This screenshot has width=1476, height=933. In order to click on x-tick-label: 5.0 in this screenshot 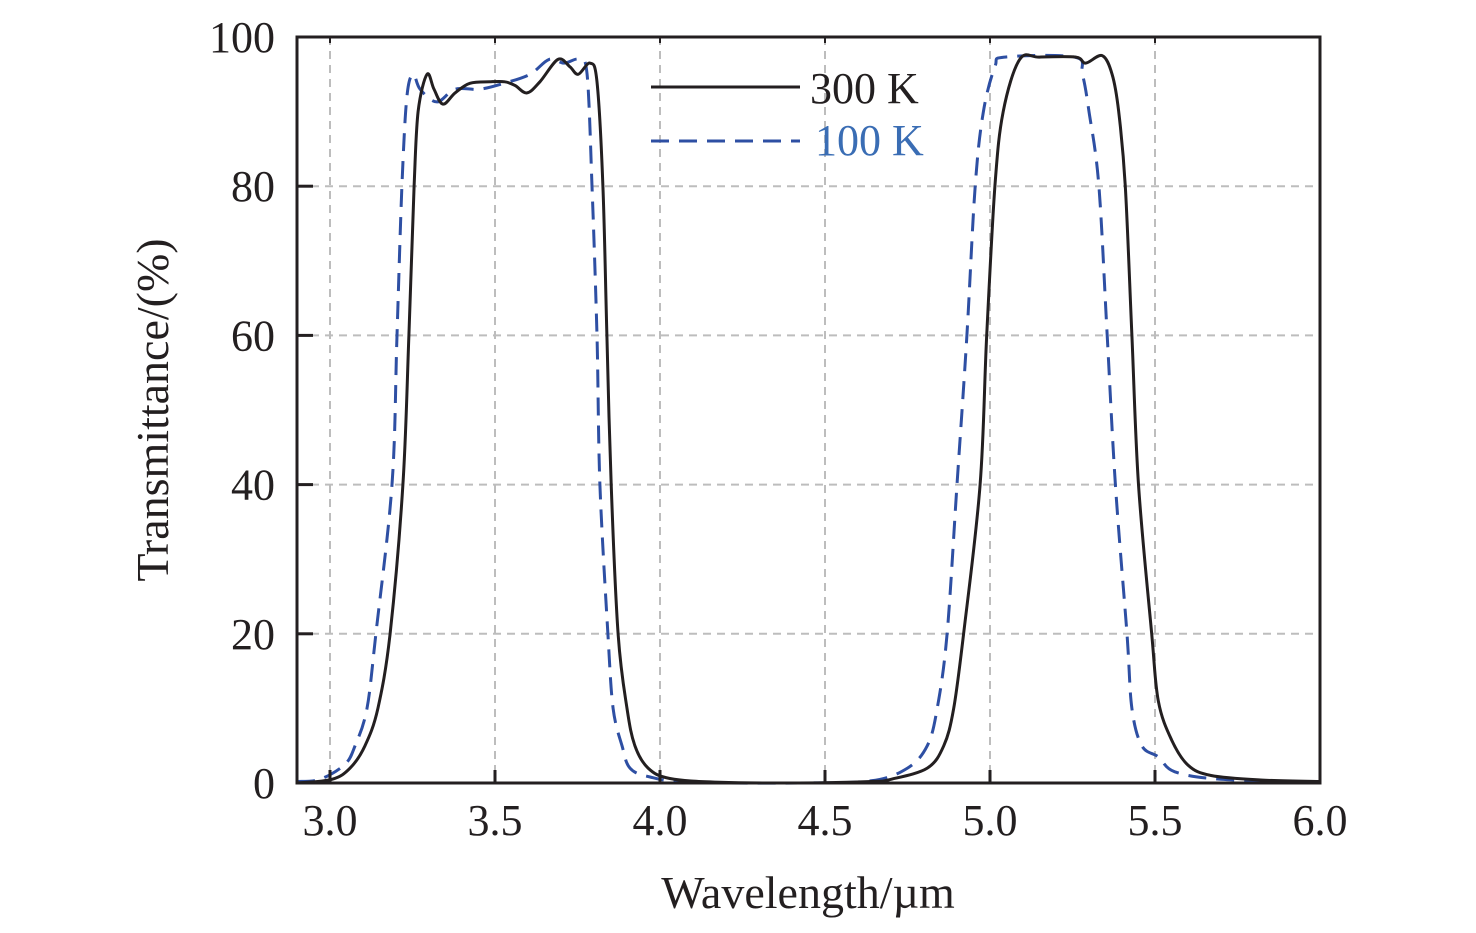, I will do `click(990, 820)`.